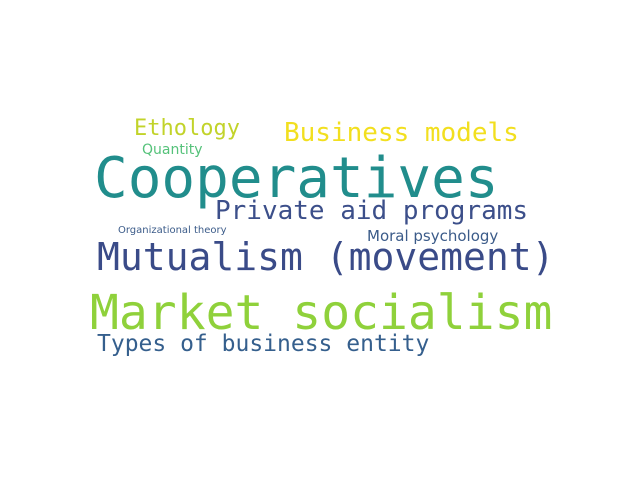 The height and width of the screenshot is (480, 640). I want to click on word-quantity: Quantity, so click(172, 150).